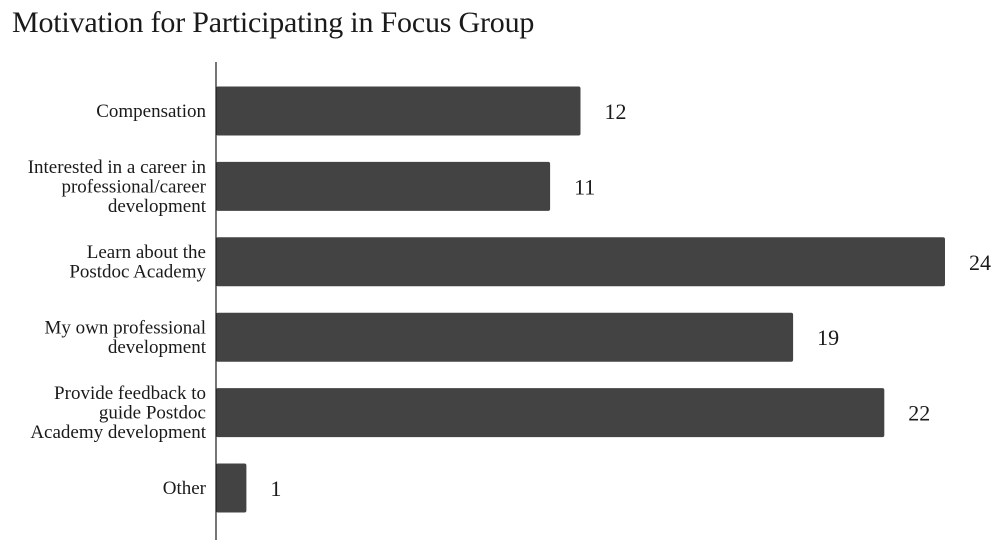 The image size is (1000, 548). Describe the element at coordinates (157, 206) in the screenshot. I see `category-label-1-line-2: development` at that location.